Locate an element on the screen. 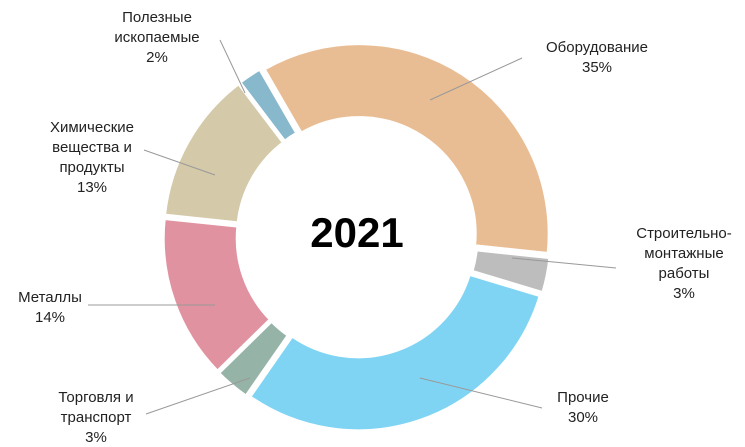  category-label: монтажные is located at coordinates (683, 253).